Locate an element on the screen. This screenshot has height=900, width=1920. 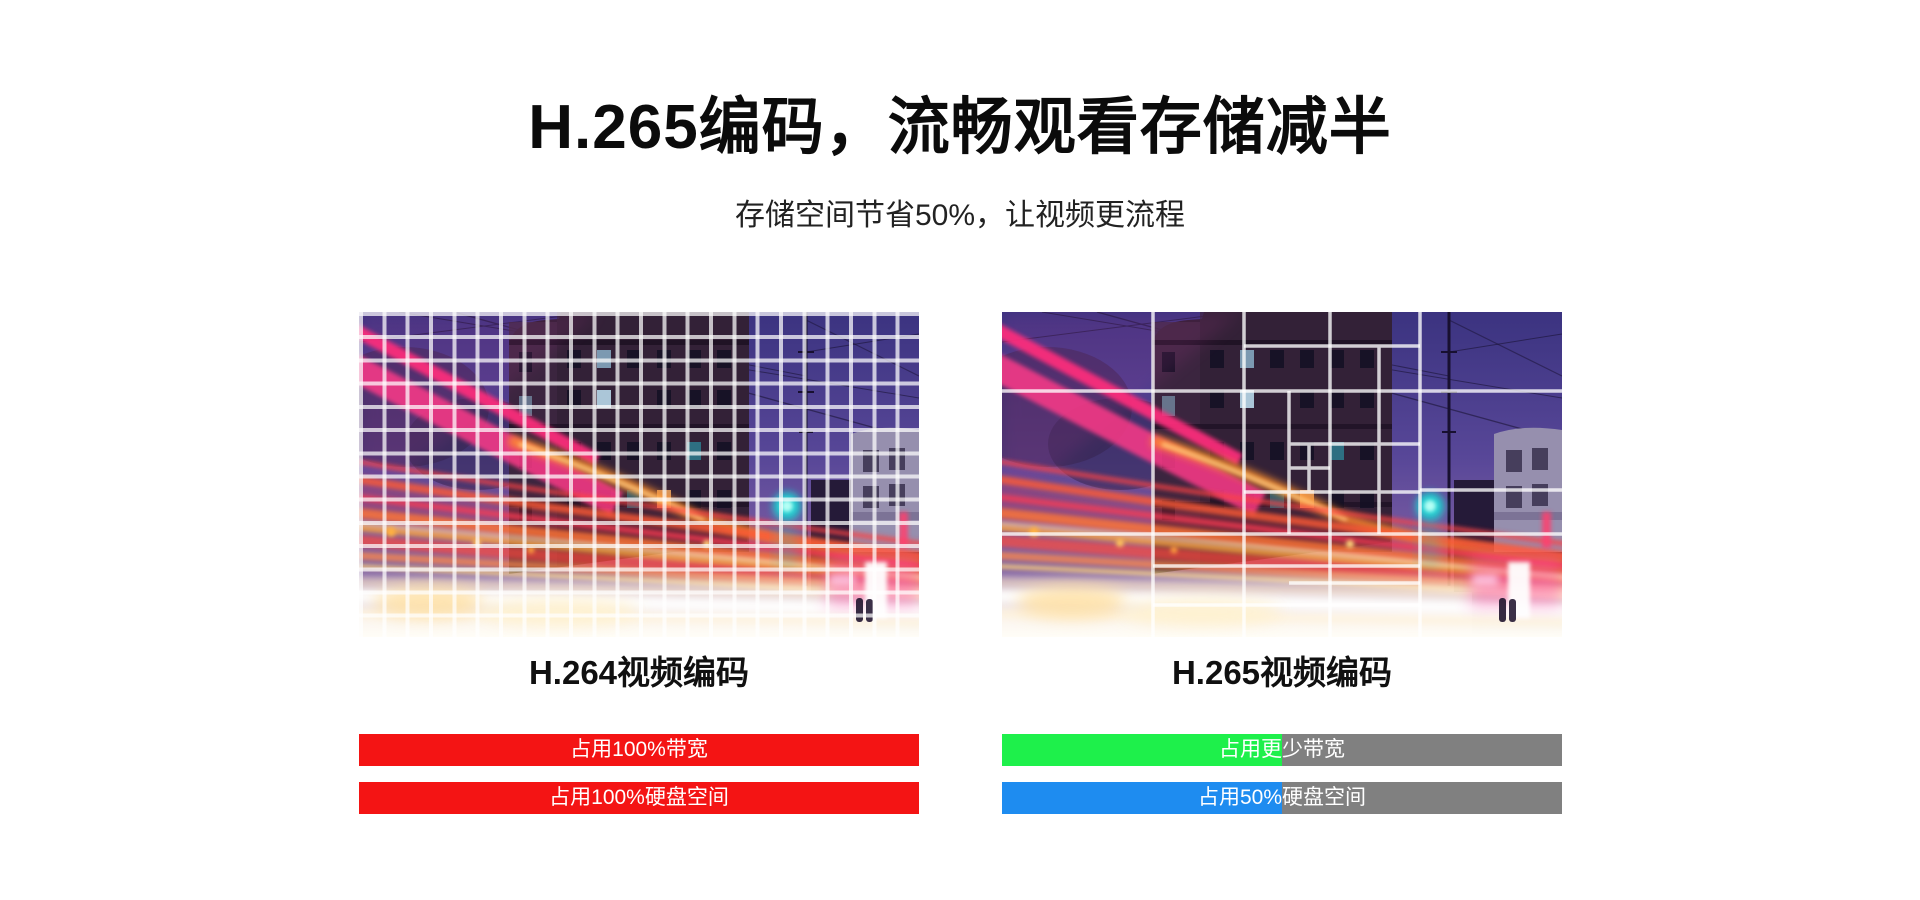
bar-label: 占用100%带宽 is located at coordinates (639, 749).